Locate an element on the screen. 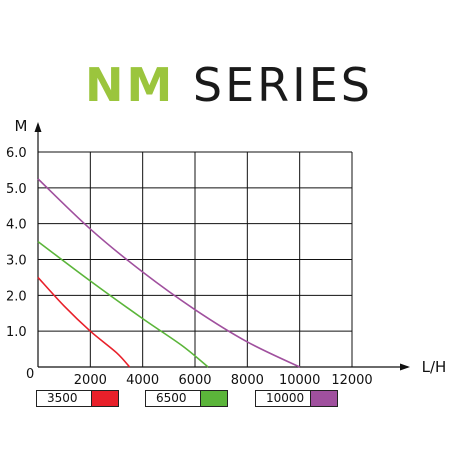  x-axis-label: L/H is located at coordinates (434, 367).